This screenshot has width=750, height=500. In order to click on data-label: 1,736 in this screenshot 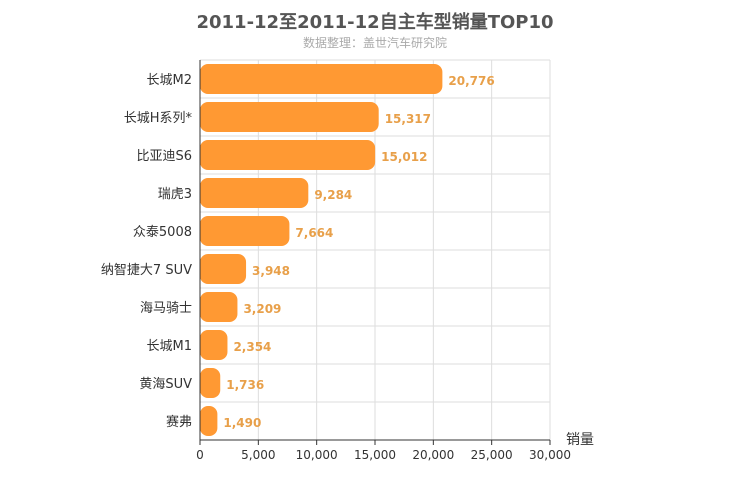, I will do `click(245, 385)`.